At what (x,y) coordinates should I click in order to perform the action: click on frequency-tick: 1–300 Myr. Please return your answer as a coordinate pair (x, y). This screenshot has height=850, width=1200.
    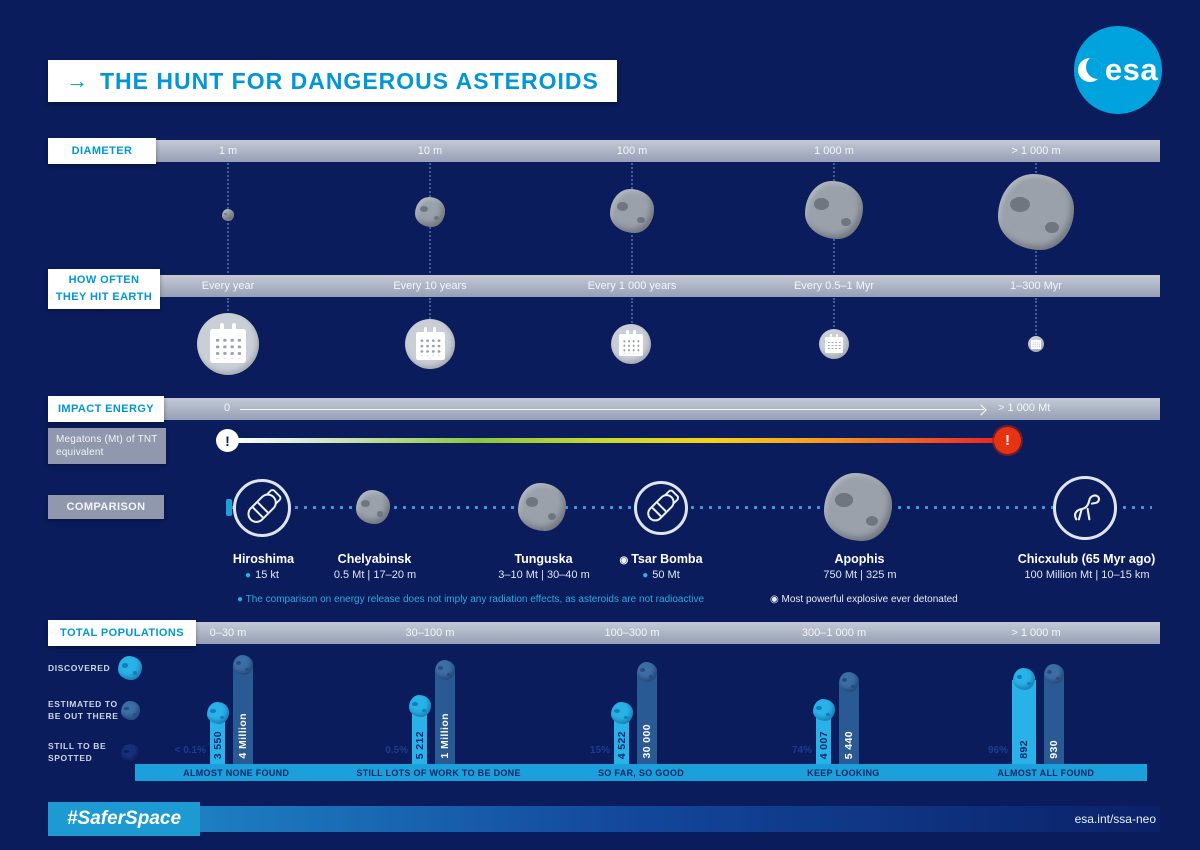
    Looking at the image, I should click on (1036, 286).